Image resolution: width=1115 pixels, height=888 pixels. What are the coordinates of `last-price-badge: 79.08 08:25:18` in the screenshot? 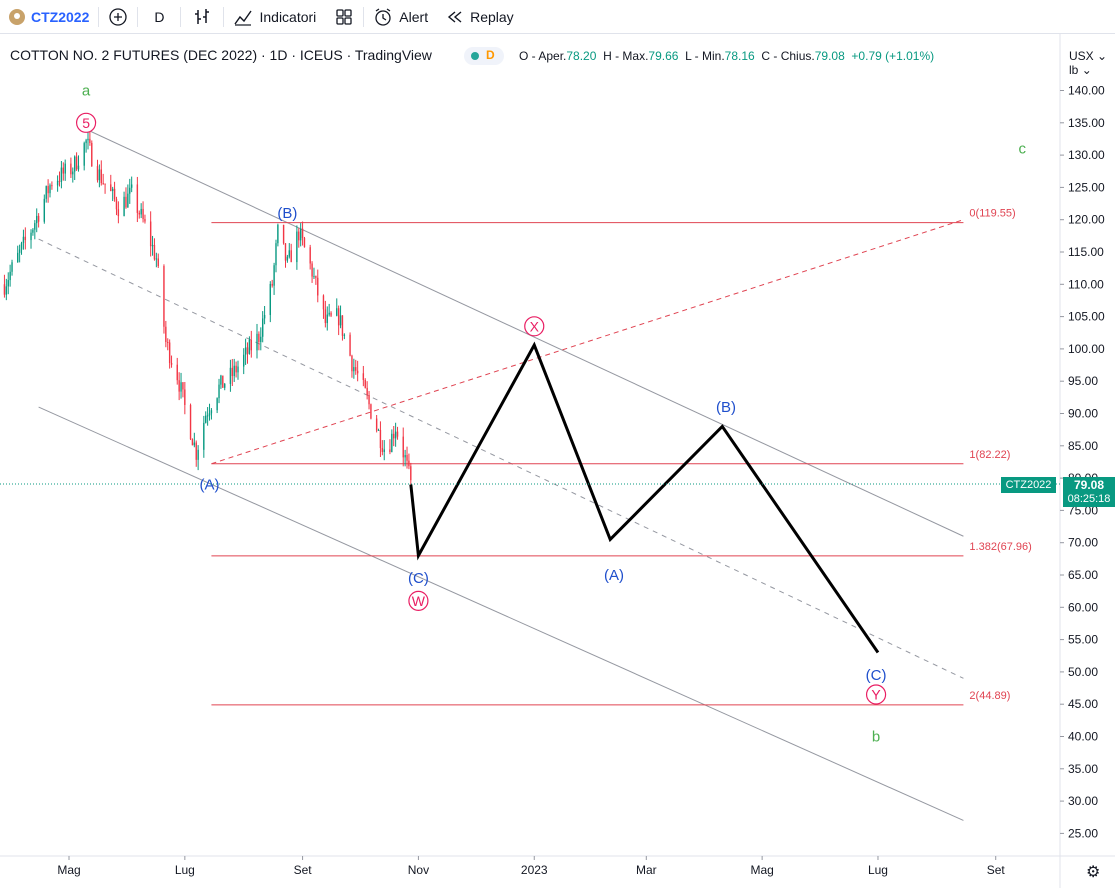 It's located at (1089, 492).